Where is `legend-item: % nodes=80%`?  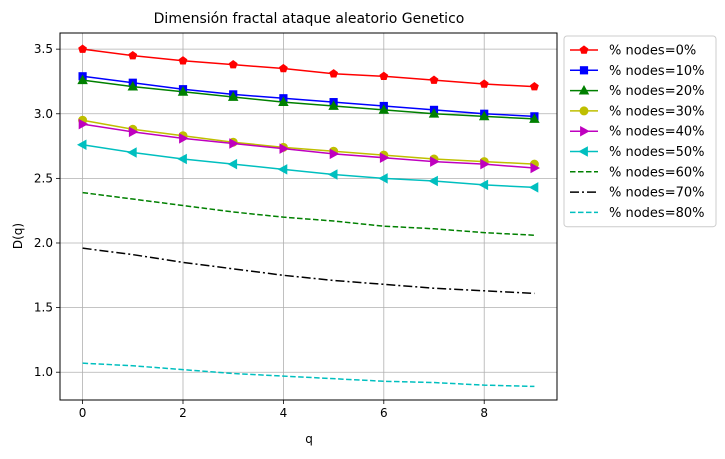 legend-item: % nodes=80% is located at coordinates (637, 213).